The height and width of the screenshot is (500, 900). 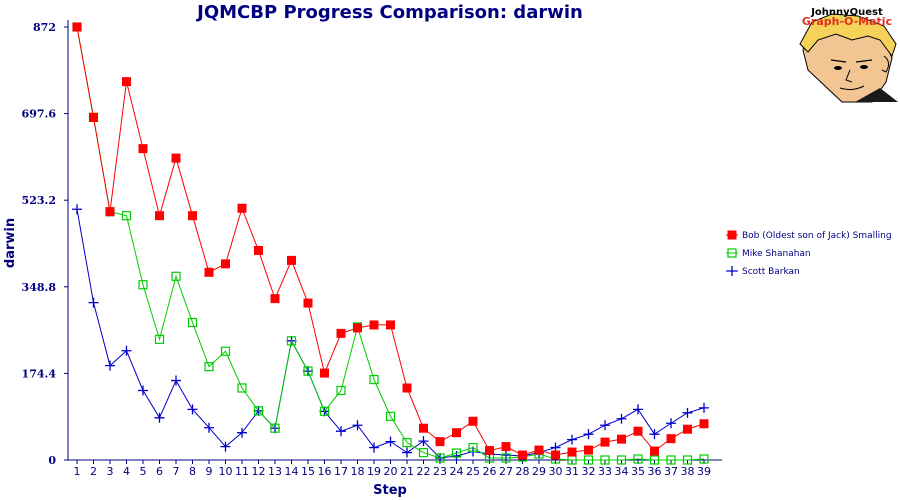 What do you see at coordinates (424, 471) in the screenshot?
I see `x-tick-label: 22` at bounding box center [424, 471].